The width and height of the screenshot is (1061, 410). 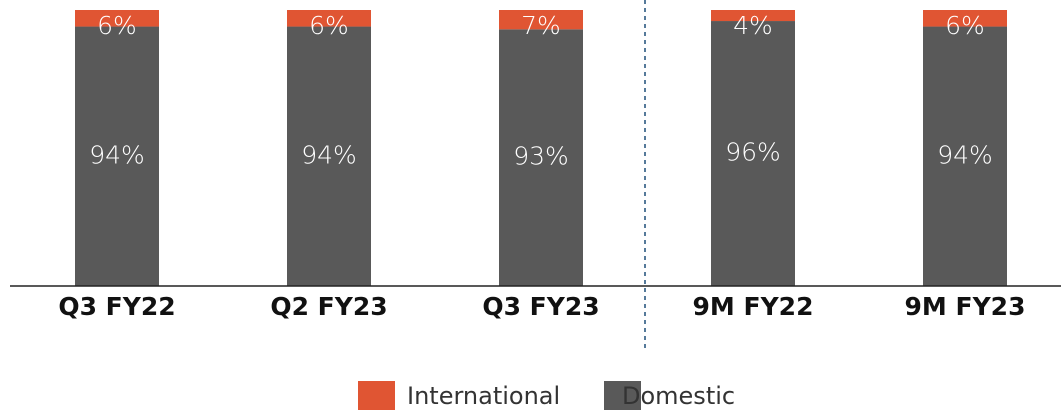 I want to click on value-label: 96%, so click(x=753, y=152).